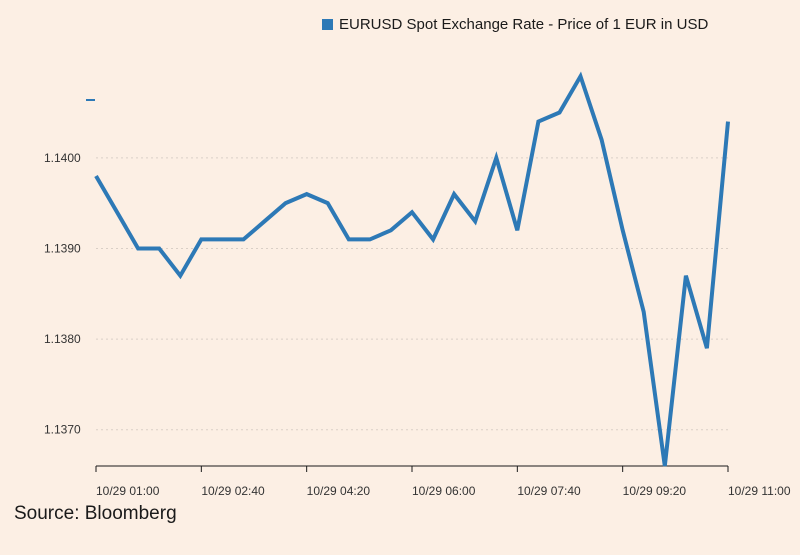  I want to click on y-tick-label: 1.1390, so click(62, 248).